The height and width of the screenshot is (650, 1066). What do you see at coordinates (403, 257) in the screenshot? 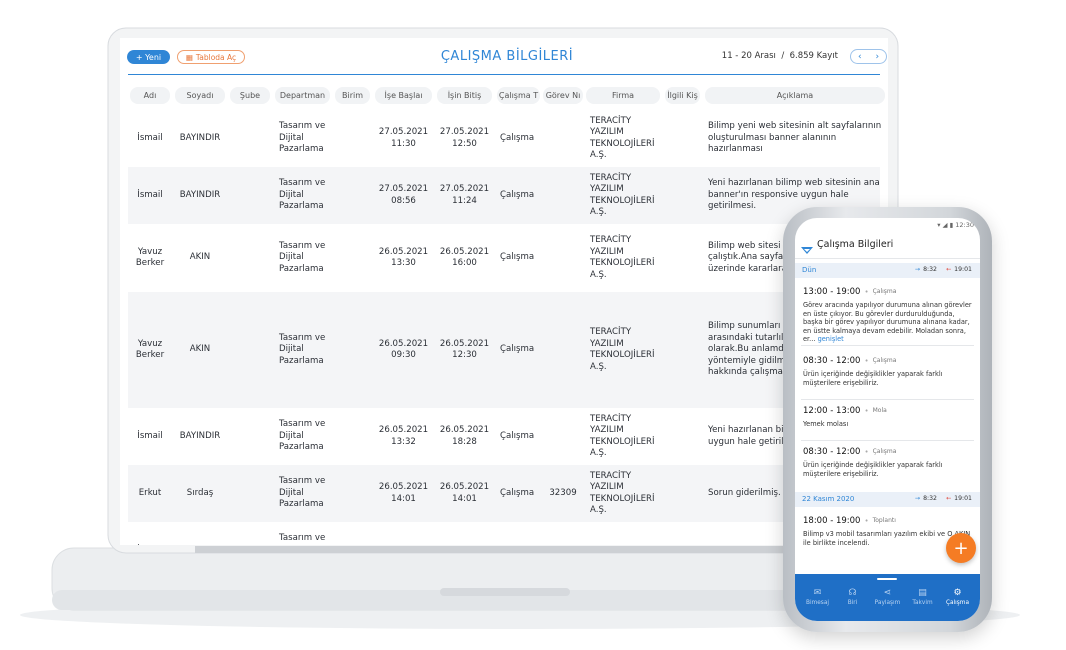
I see `cell-baslangic: 26.05.2021 13:30` at bounding box center [403, 257].